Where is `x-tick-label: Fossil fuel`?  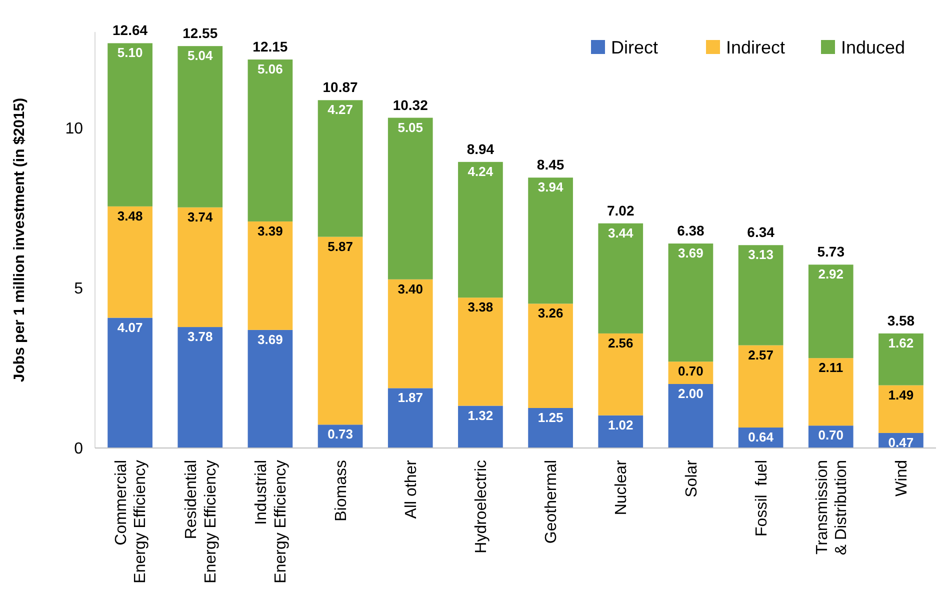
x-tick-label: Fossil fuel is located at coordinates (761, 498).